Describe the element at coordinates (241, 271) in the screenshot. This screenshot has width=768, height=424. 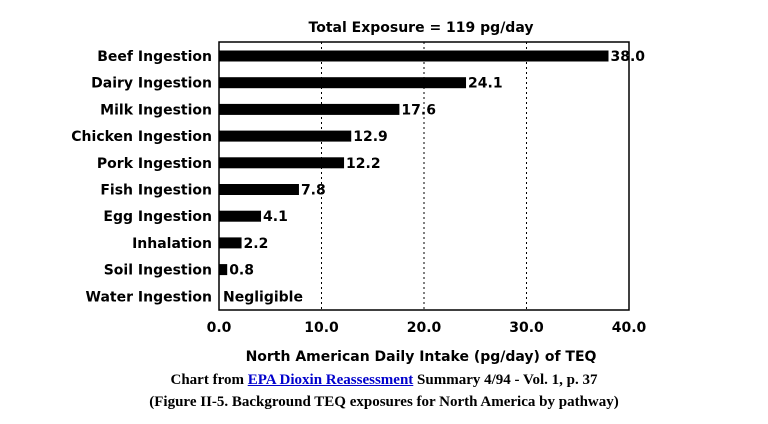
I see `value-label: 0.8` at that location.